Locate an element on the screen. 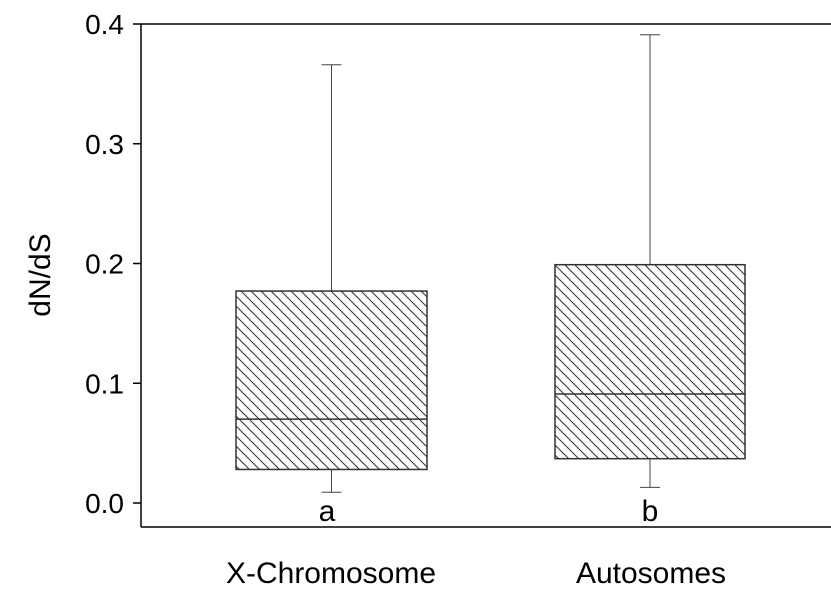 This screenshot has width=831, height=594. y-tick-label: 0.1 is located at coordinates (104, 383).